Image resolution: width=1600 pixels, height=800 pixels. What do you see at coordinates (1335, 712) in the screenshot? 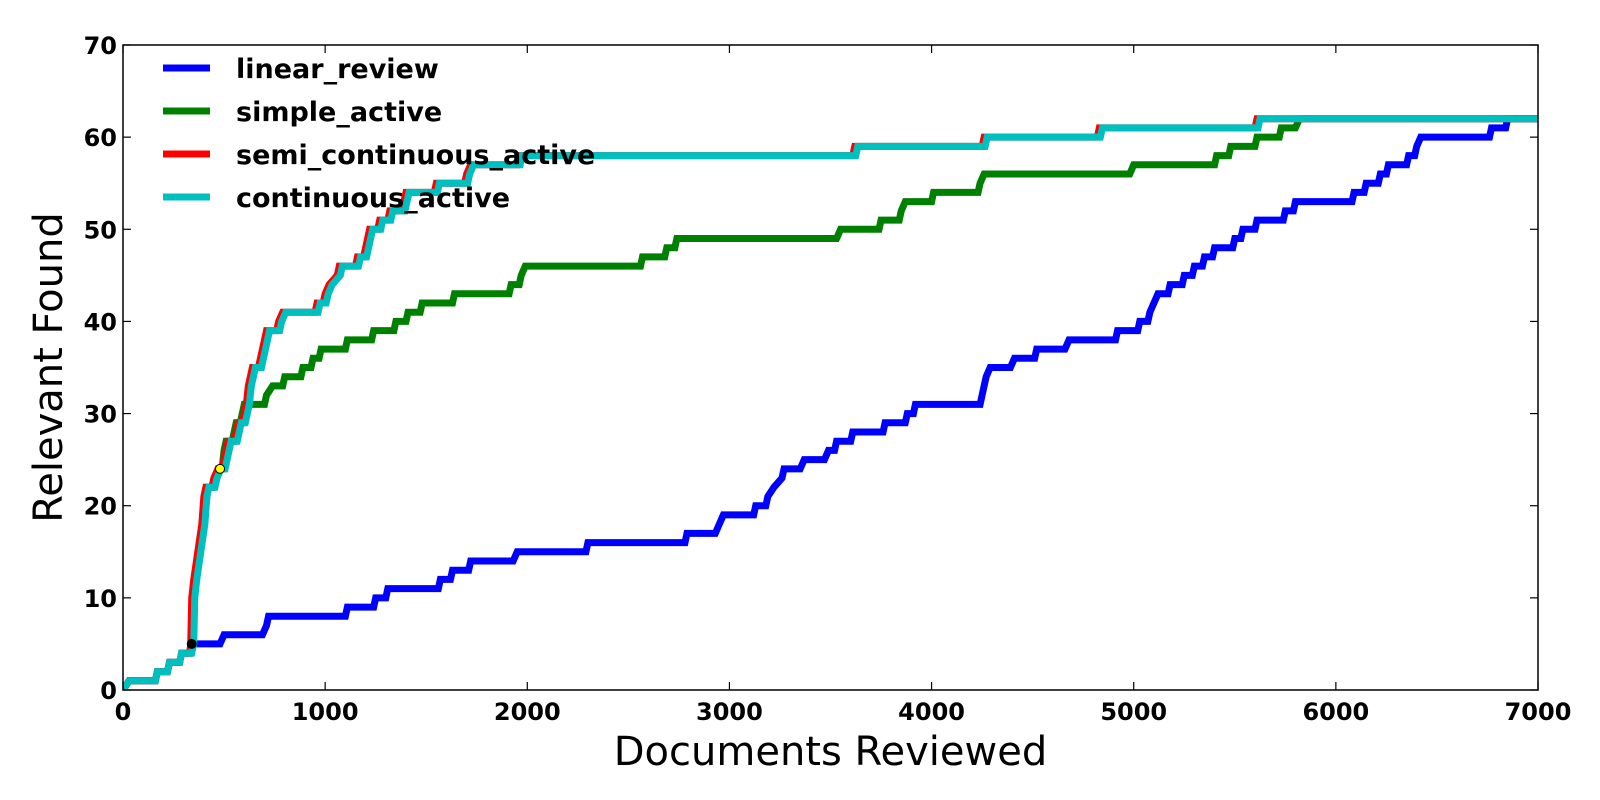
I see `x-tick-label: 6000` at bounding box center [1335, 712].